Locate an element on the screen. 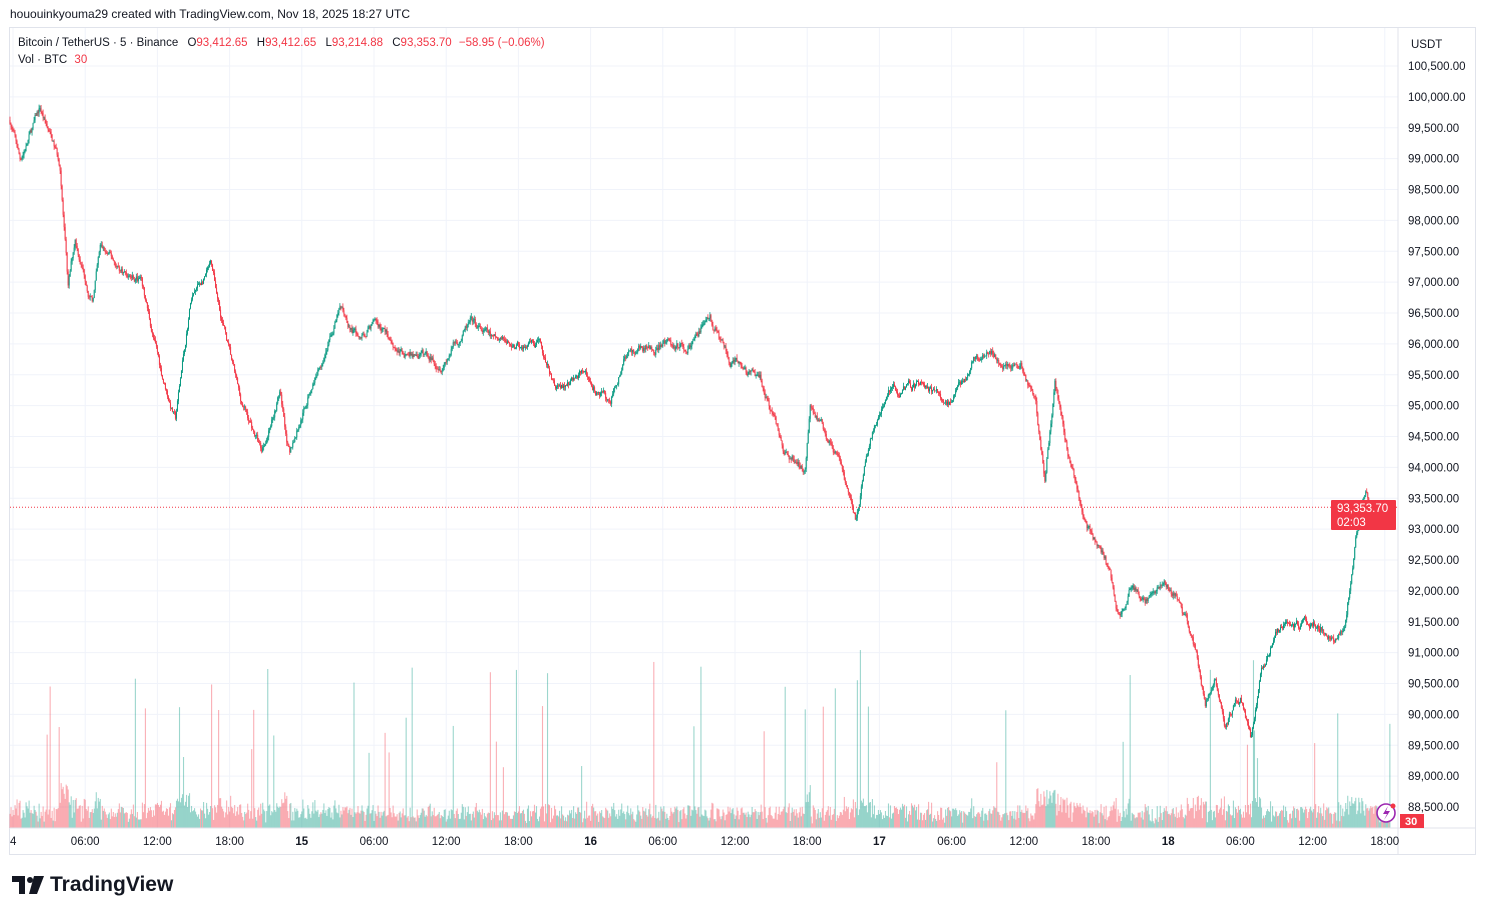 This screenshot has height=915, width=1486. y-tick-label: 100,500.00 is located at coordinates (1437, 67).